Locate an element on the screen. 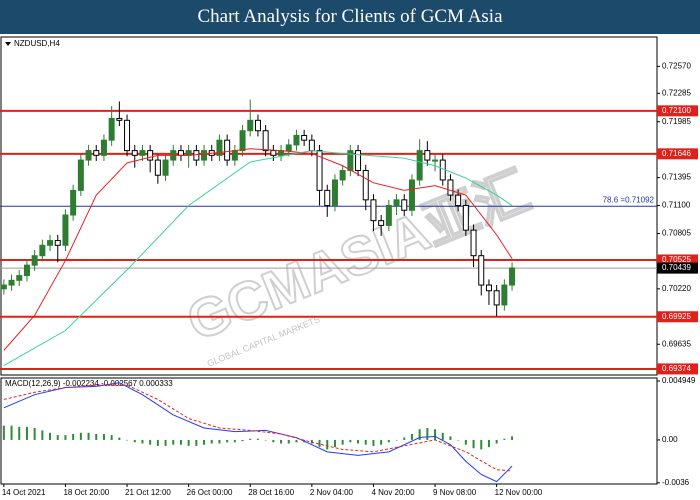  level-label: 0.70439 is located at coordinates (676, 267).